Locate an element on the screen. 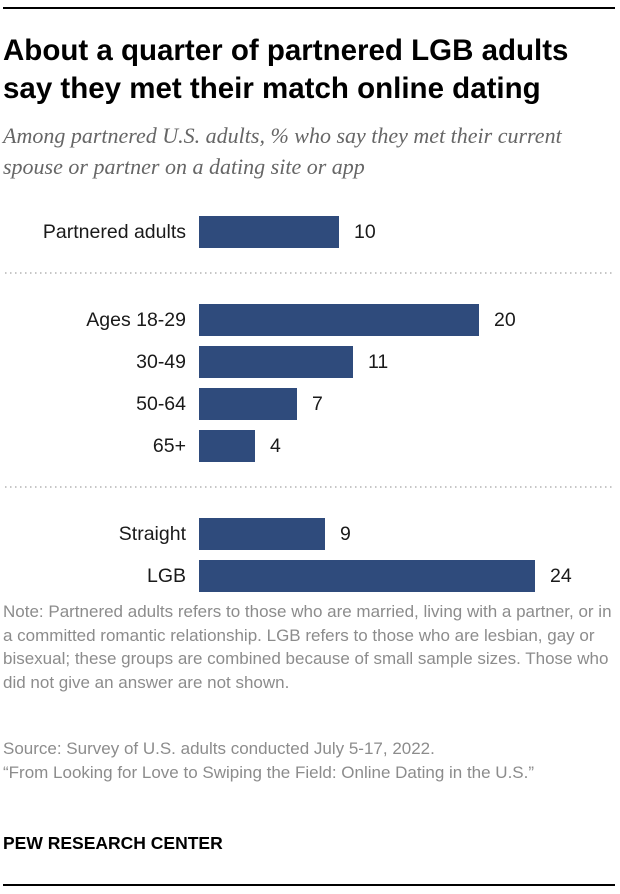 The width and height of the screenshot is (620, 894). value-label: 20 is located at coordinates (505, 320).